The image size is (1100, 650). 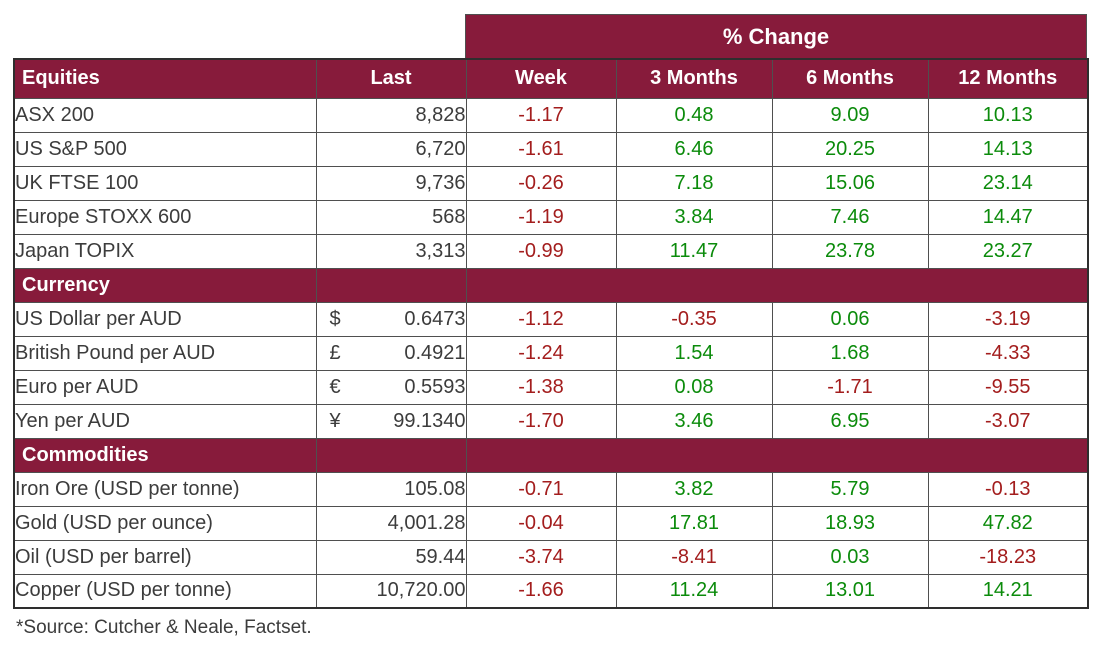 I want to click on change-value: 6.46, so click(x=694, y=149).